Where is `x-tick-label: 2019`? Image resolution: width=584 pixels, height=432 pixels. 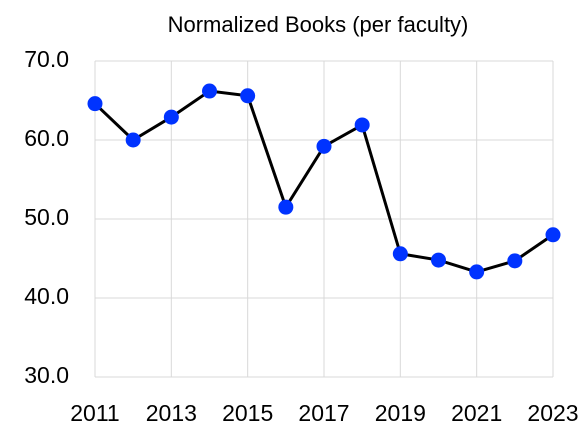
x-tick-label: 2019 is located at coordinates (400, 413).